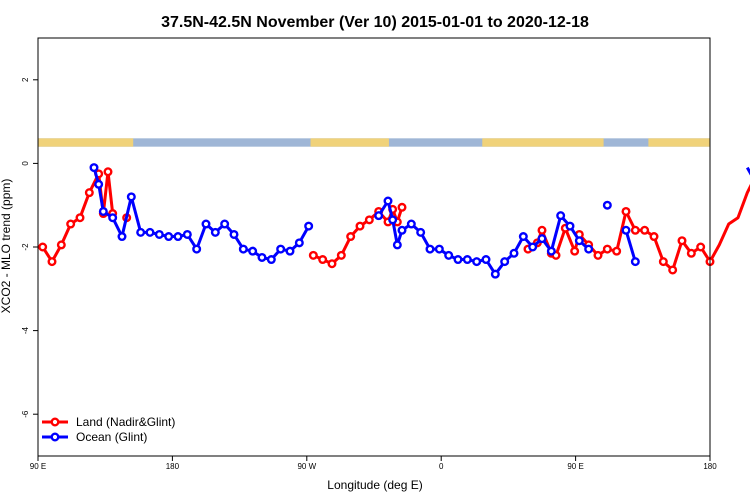 This screenshot has width=750, height=500. What do you see at coordinates (710, 466) in the screenshot?
I see `x-tick-label: 180` at bounding box center [710, 466].